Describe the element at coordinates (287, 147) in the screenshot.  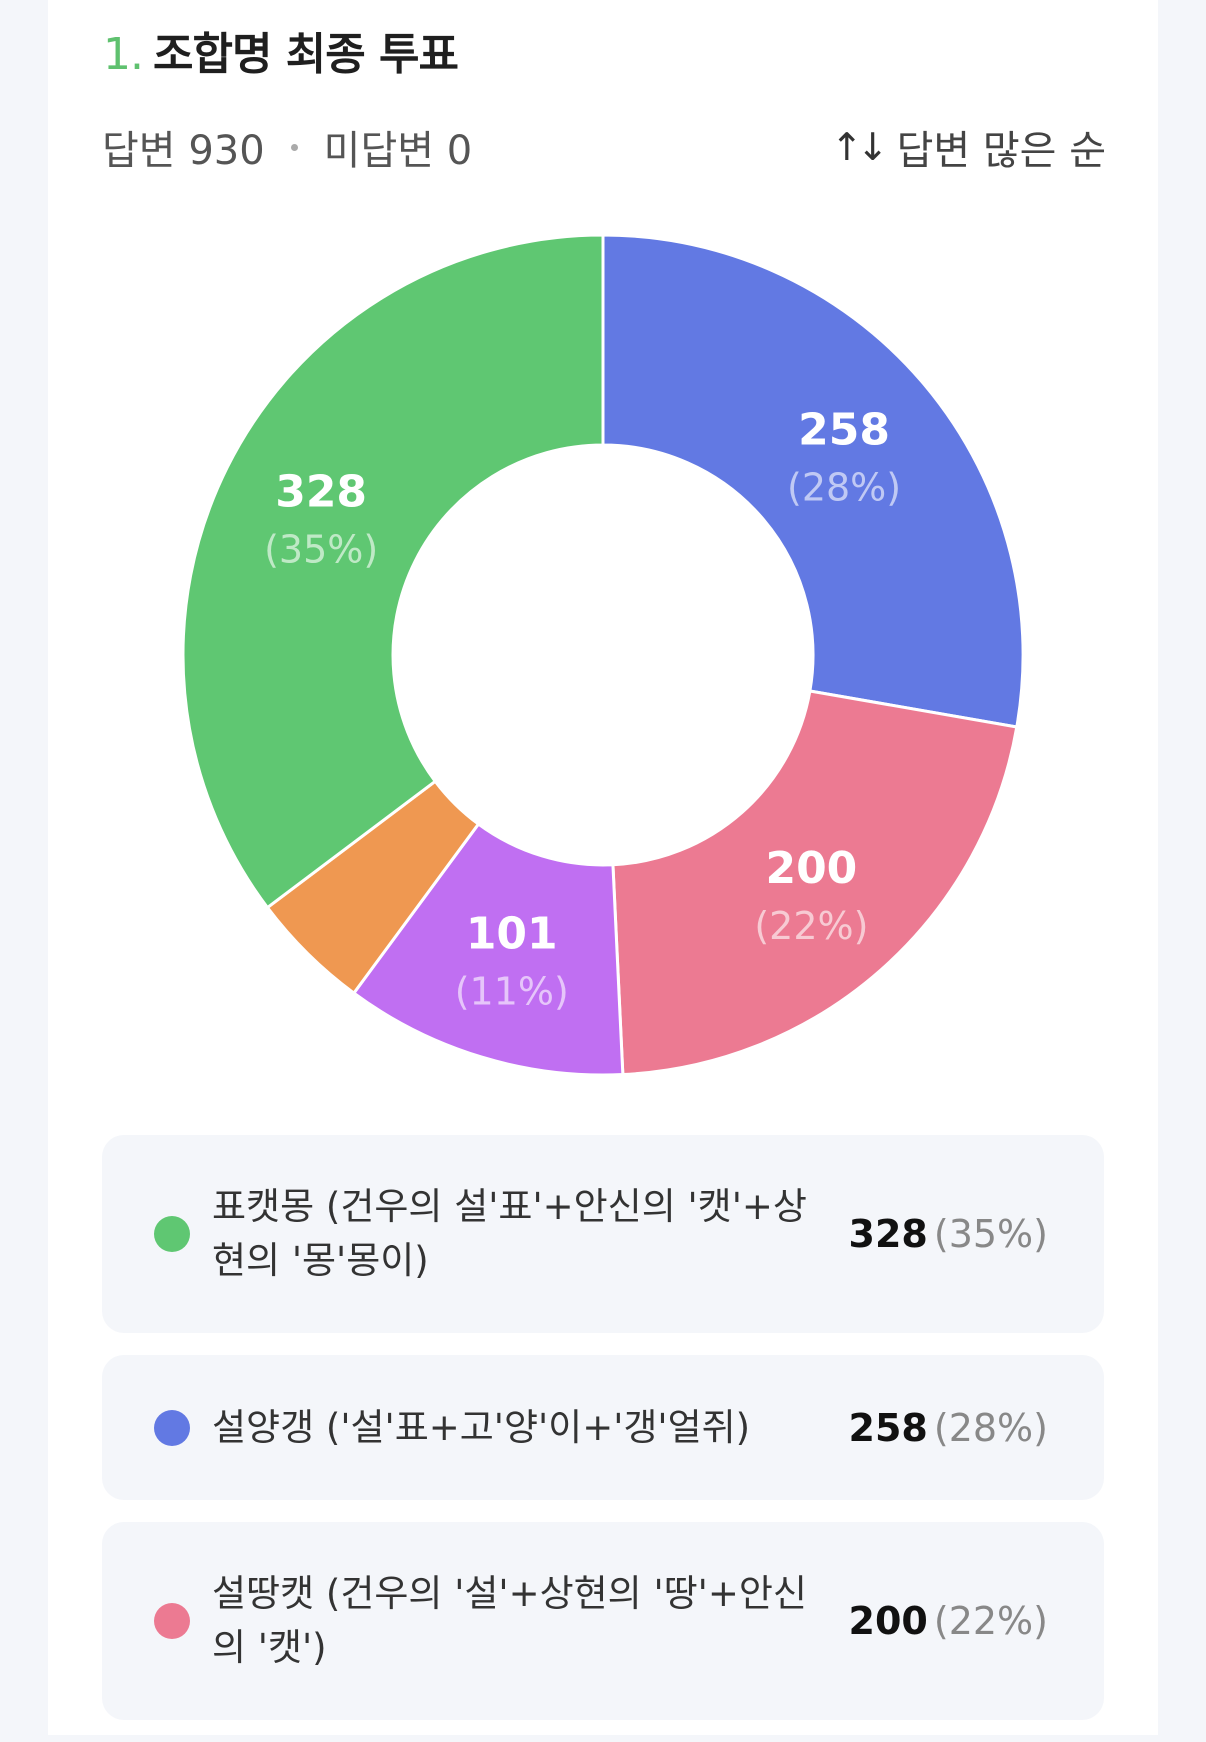
I see `answer-stats: 답변 930 미답변 0` at that location.